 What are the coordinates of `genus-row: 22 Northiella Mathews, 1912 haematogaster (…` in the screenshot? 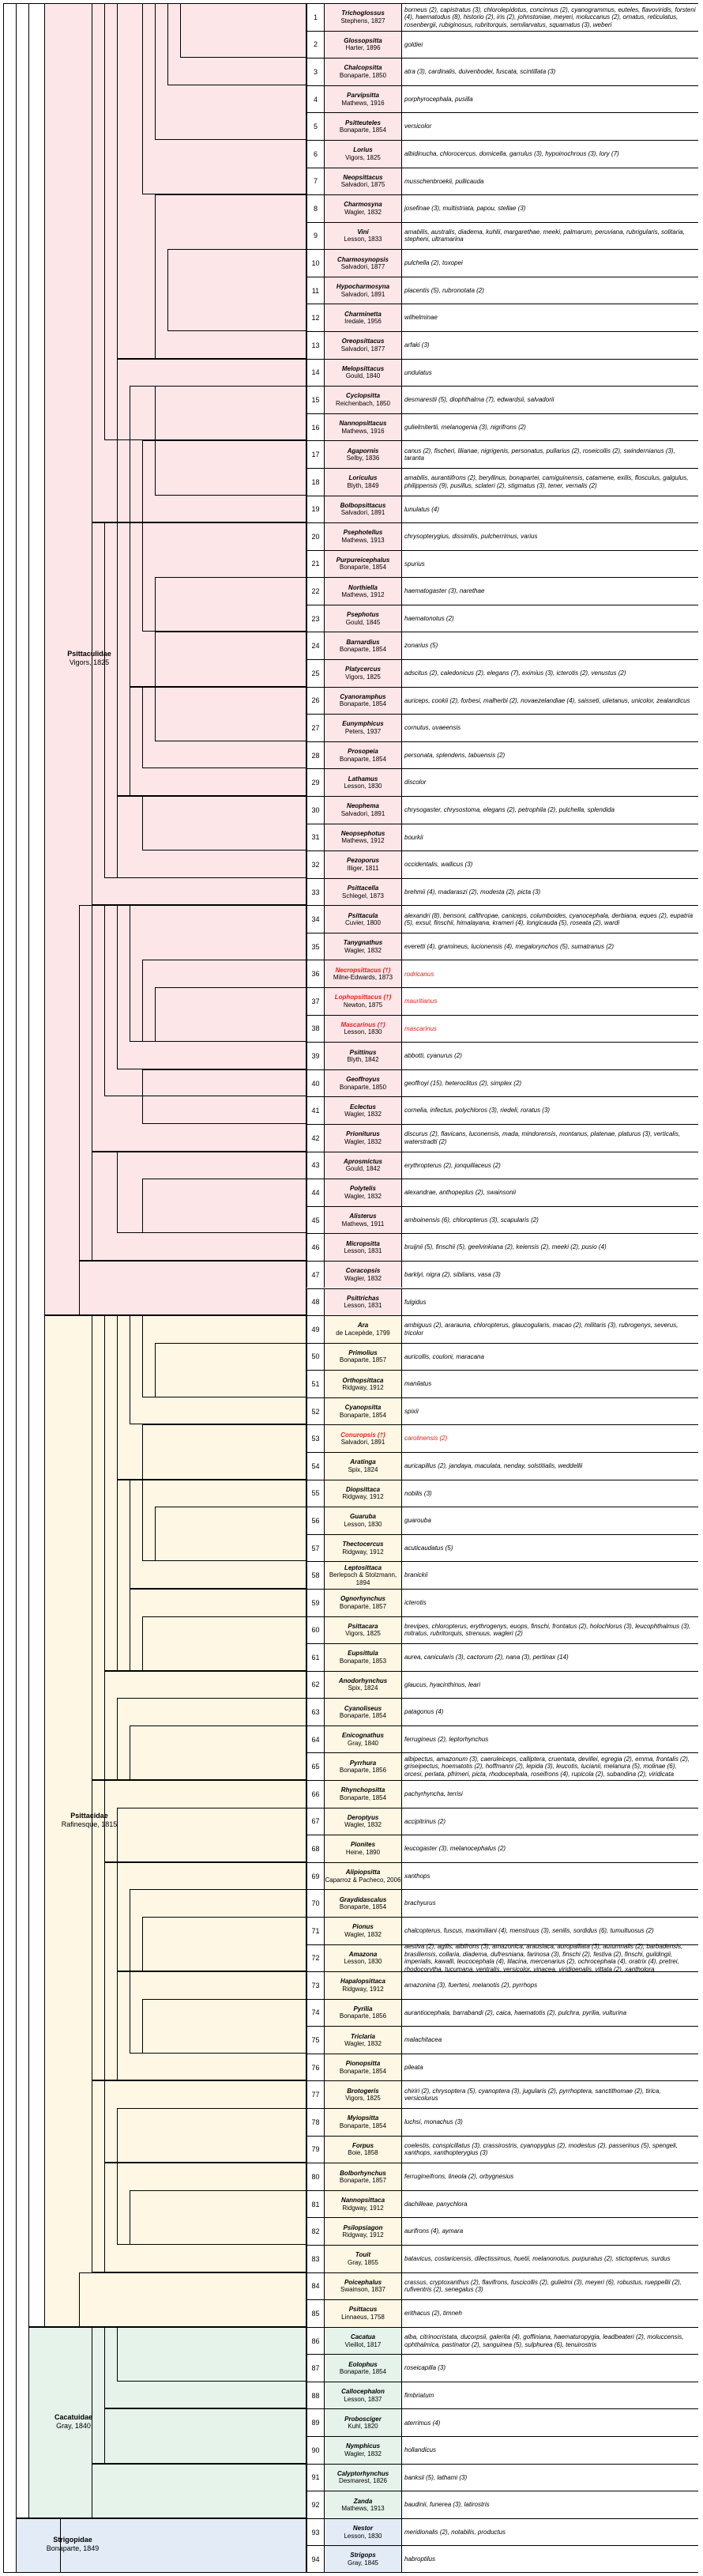 It's located at (502, 591).